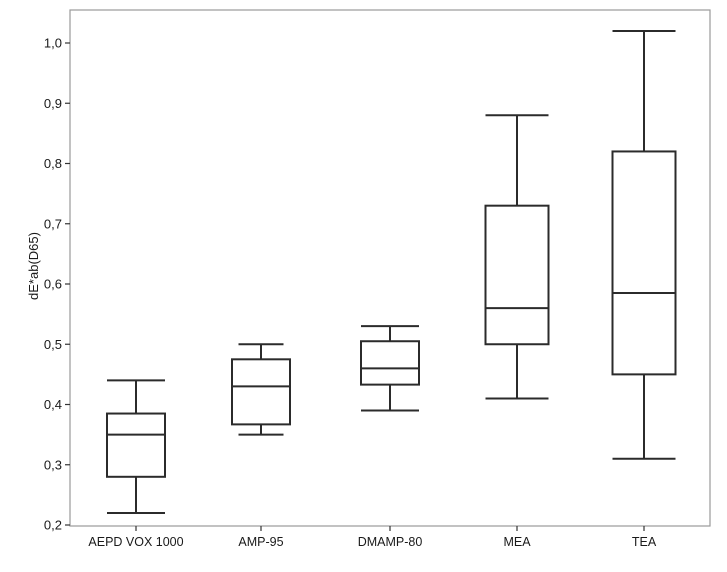  I want to click on y-tick-label: 1,0, so click(53, 43).